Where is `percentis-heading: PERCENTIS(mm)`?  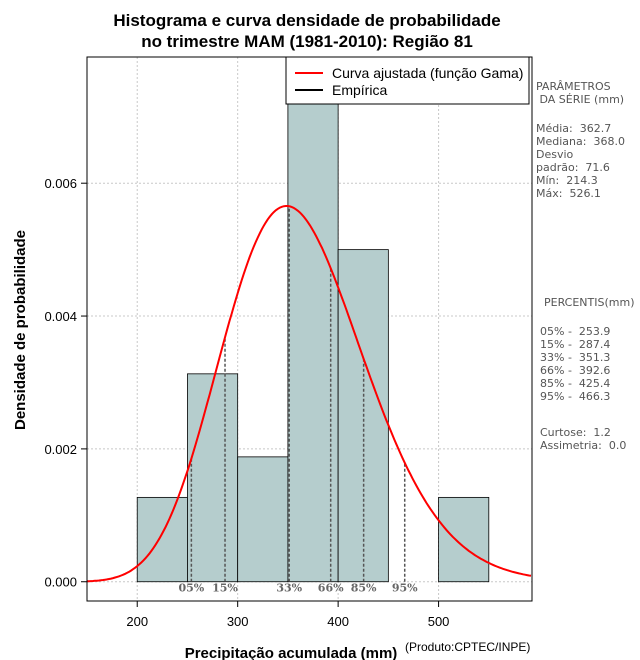 percentis-heading: PERCENTIS(mm) is located at coordinates (589, 302).